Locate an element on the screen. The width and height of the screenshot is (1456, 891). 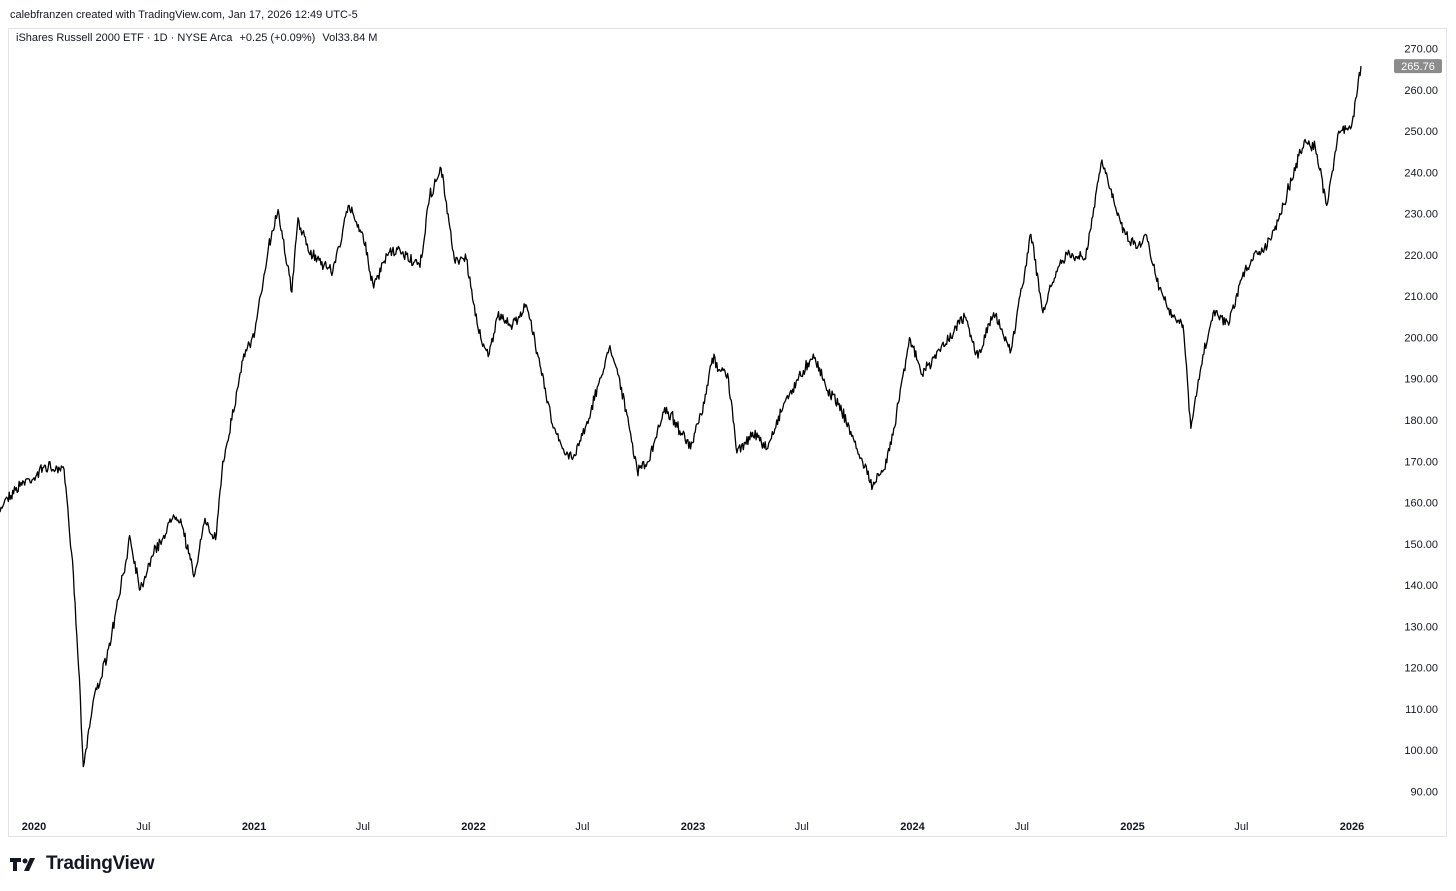
y-tick-label: 140.00 is located at coordinates (1421, 586).